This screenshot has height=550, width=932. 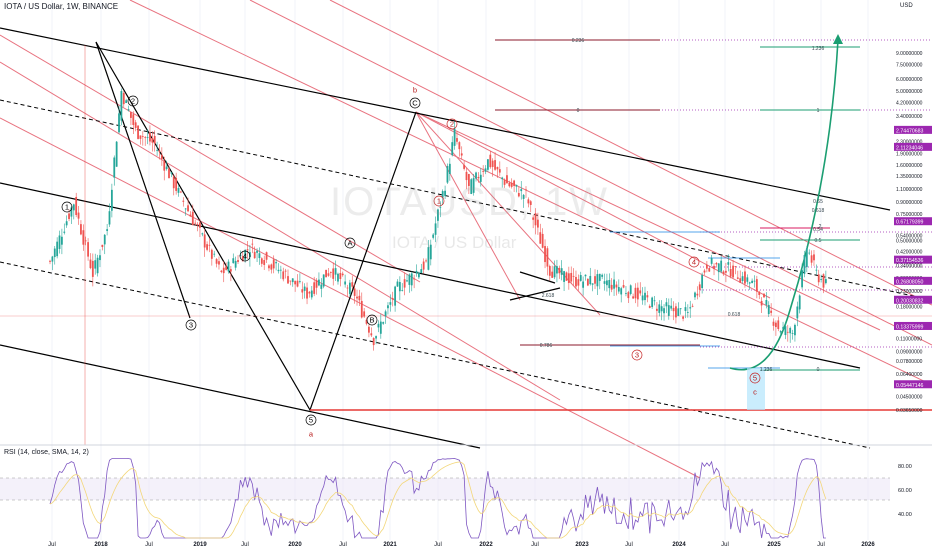 What do you see at coordinates (910, 131) in the screenshot?
I see `price-label: 2.74470683` at bounding box center [910, 131].